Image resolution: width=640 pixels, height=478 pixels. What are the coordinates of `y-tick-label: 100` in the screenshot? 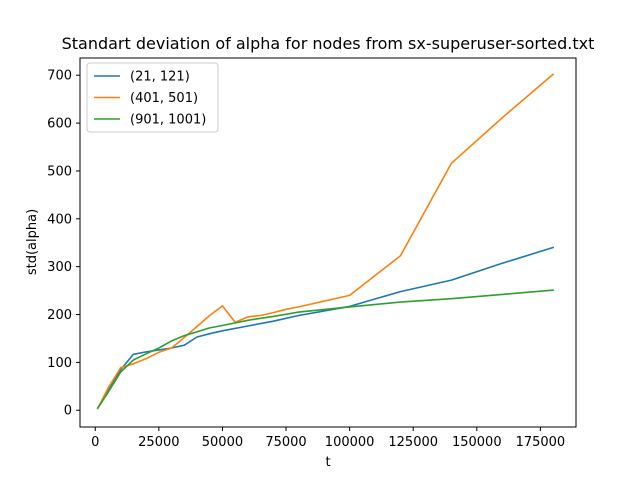 It's located at (59, 363).